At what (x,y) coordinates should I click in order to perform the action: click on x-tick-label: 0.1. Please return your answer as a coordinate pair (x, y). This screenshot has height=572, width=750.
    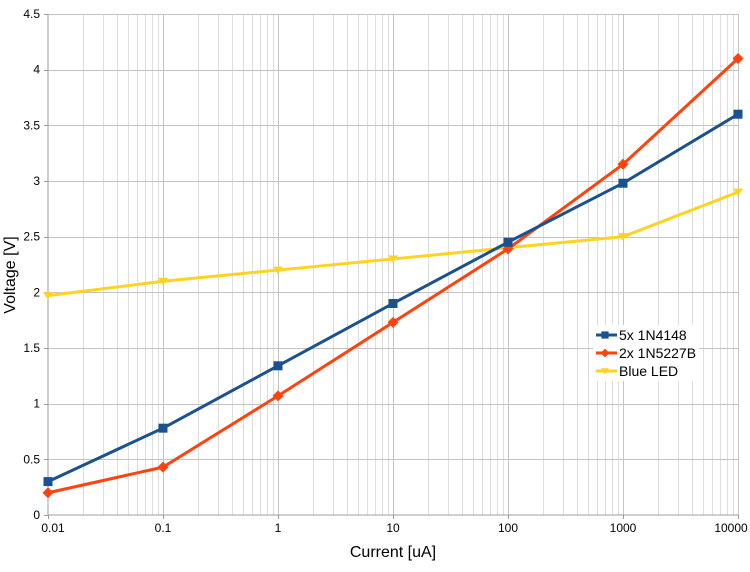
    Looking at the image, I should click on (163, 528).